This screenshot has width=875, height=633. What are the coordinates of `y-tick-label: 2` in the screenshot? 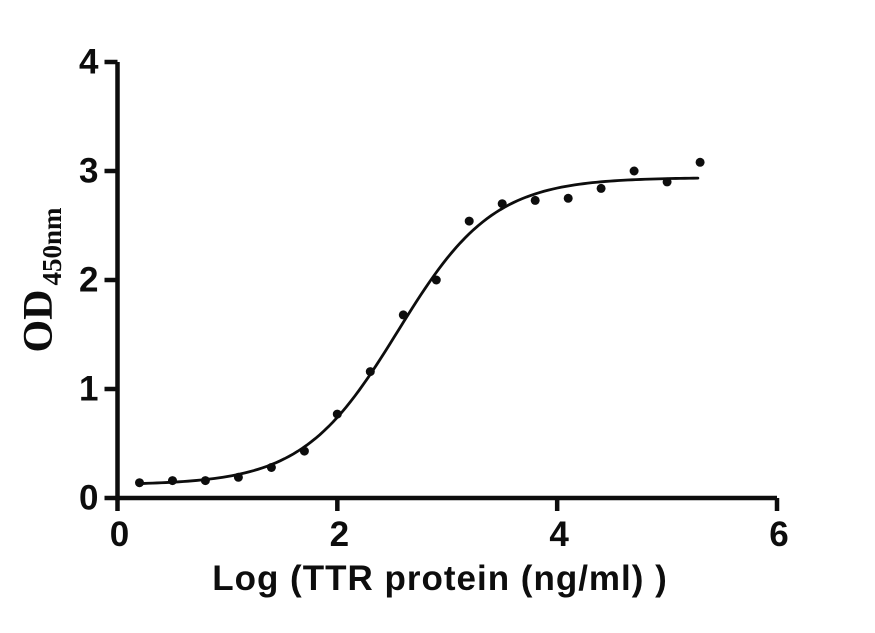 It's located at (88, 280).